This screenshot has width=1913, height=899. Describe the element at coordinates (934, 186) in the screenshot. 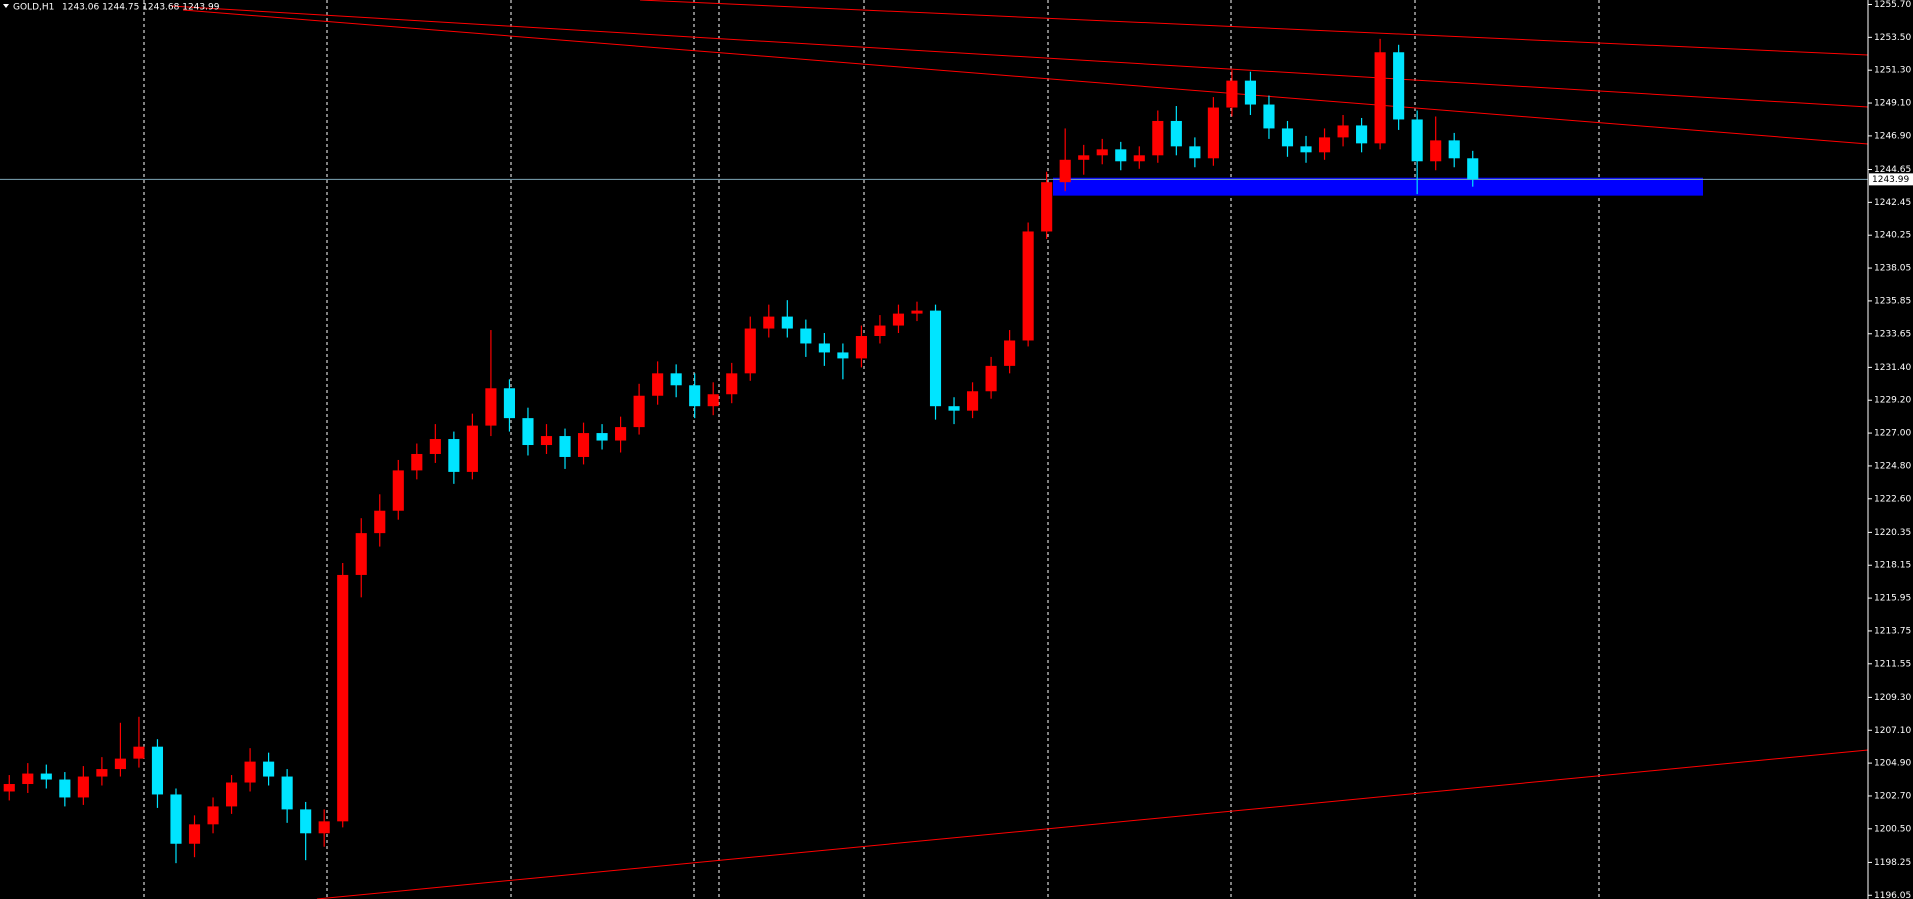

I see `zone-layer` at that location.